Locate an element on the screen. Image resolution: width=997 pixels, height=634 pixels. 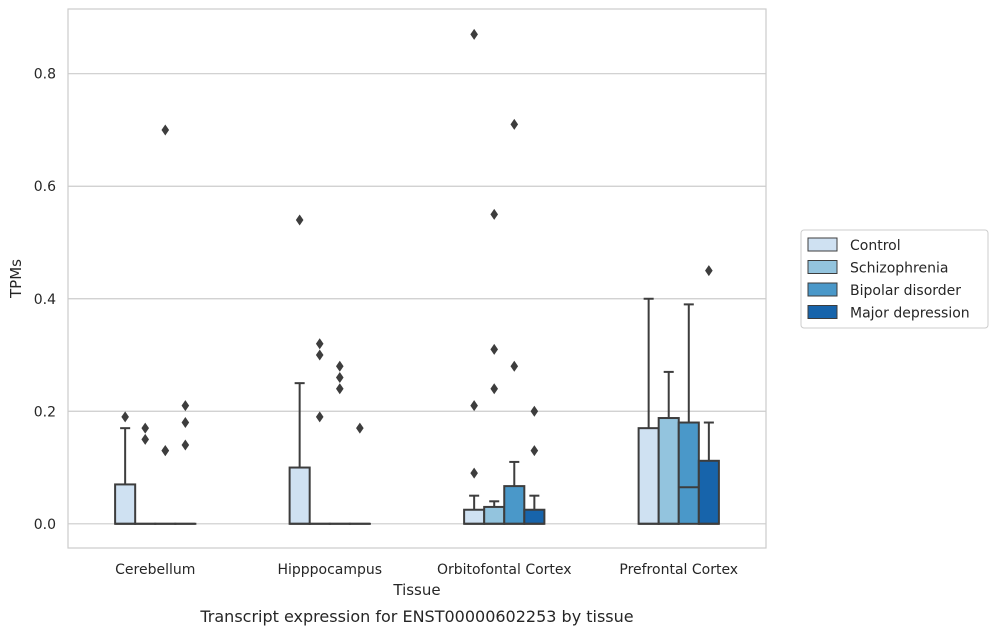
legend-label: Major depression is located at coordinates (910, 314).